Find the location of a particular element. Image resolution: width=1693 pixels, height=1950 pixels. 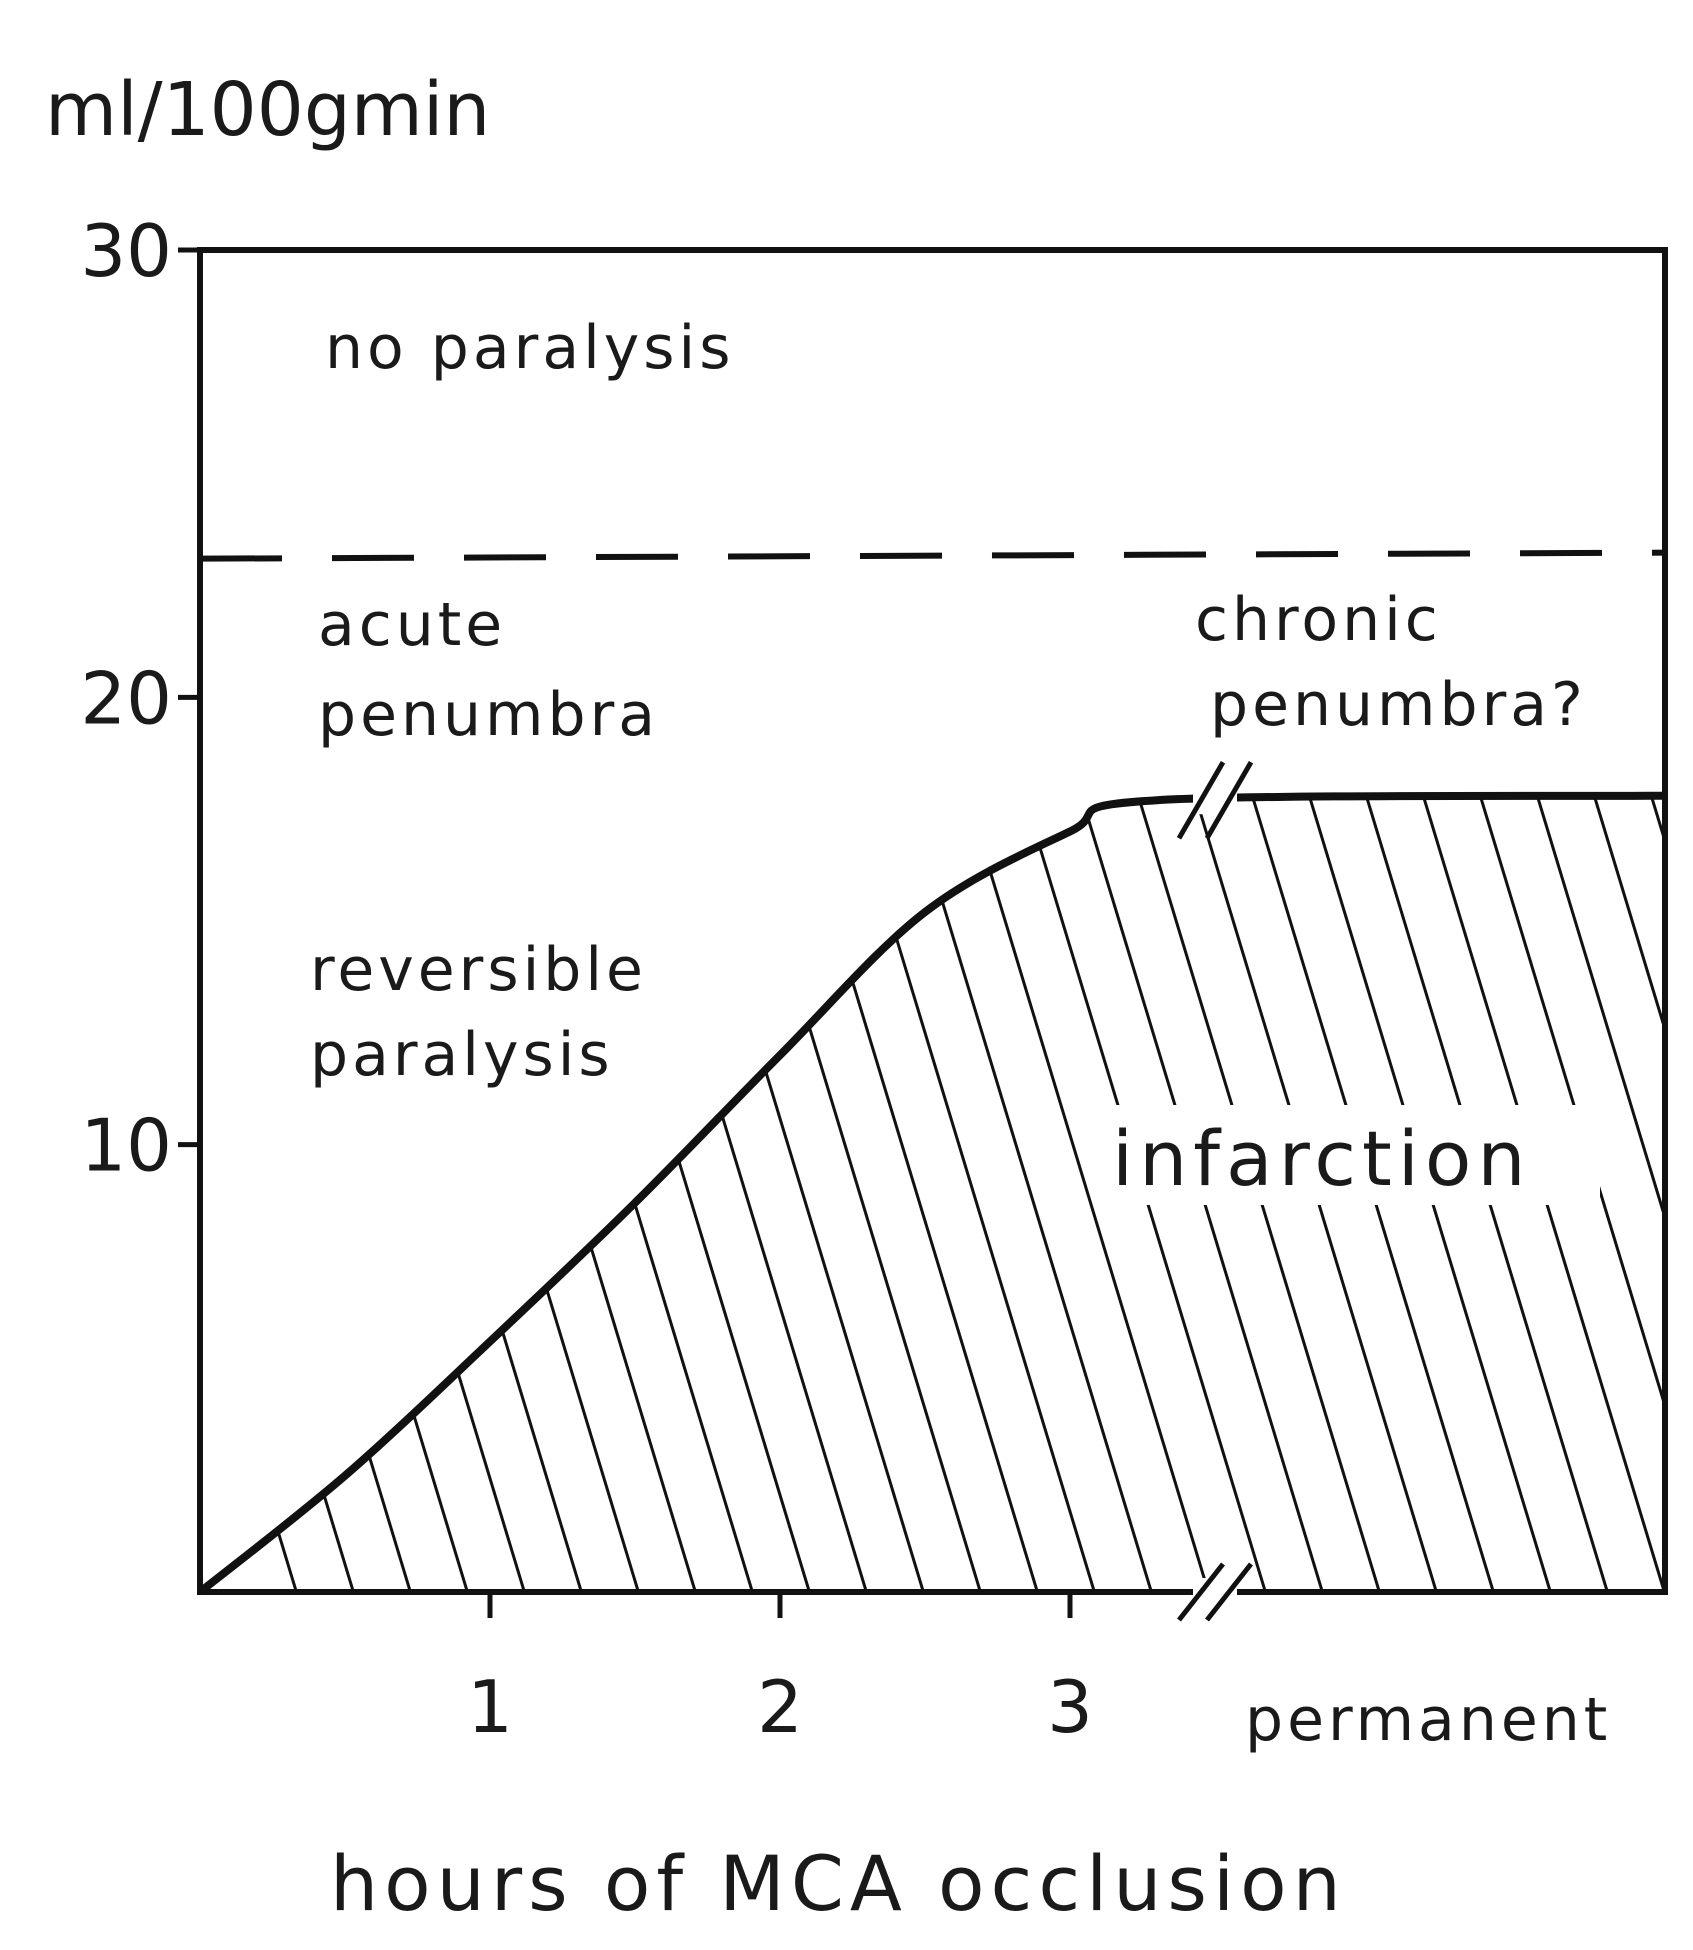

region-label-reversible-paralysis-1: reversible is located at coordinates (478, 970).